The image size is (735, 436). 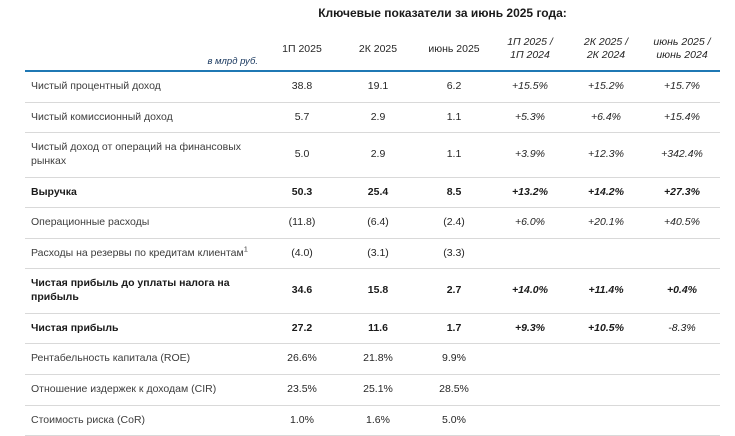 What do you see at coordinates (454, 291) in the screenshot?
I see `value-cell: 2.7` at bounding box center [454, 291].